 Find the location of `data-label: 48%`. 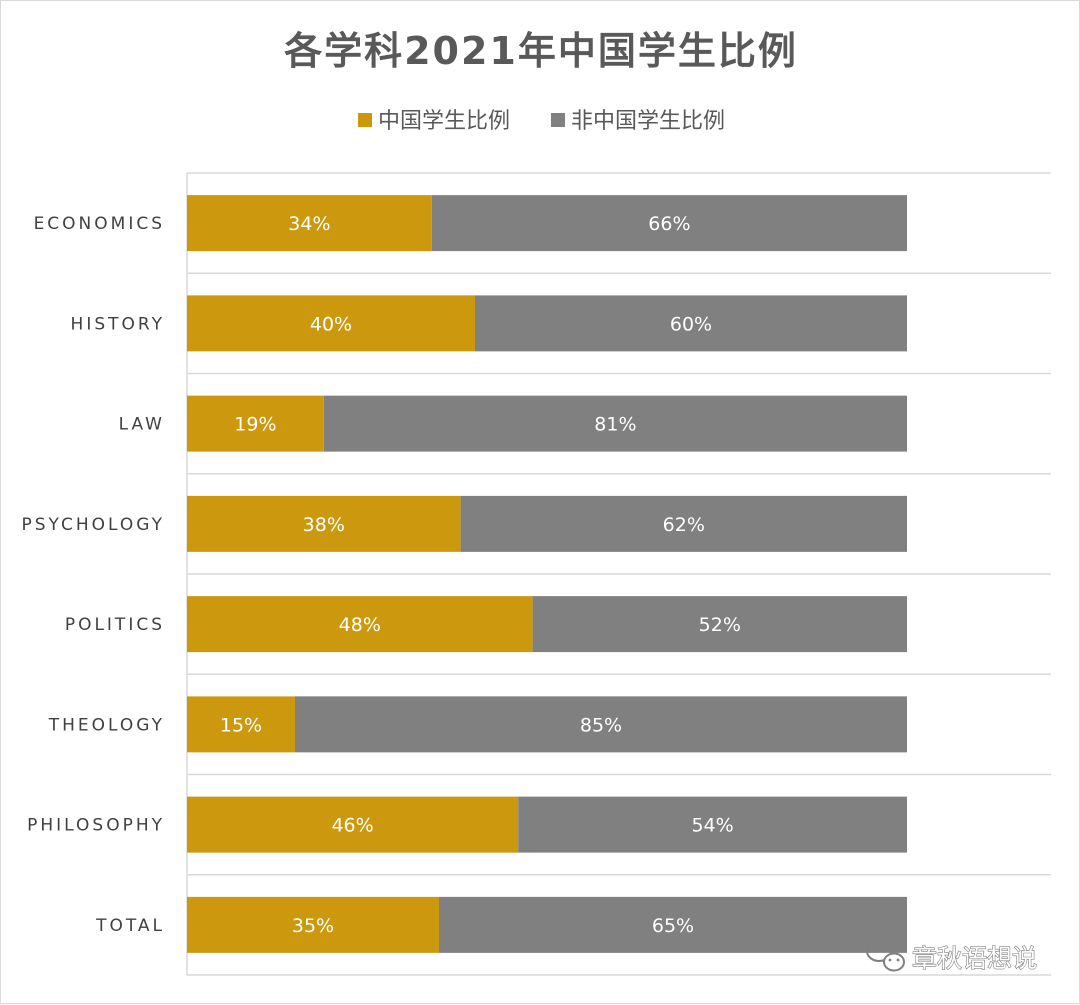

data-label: 48% is located at coordinates (360, 625).